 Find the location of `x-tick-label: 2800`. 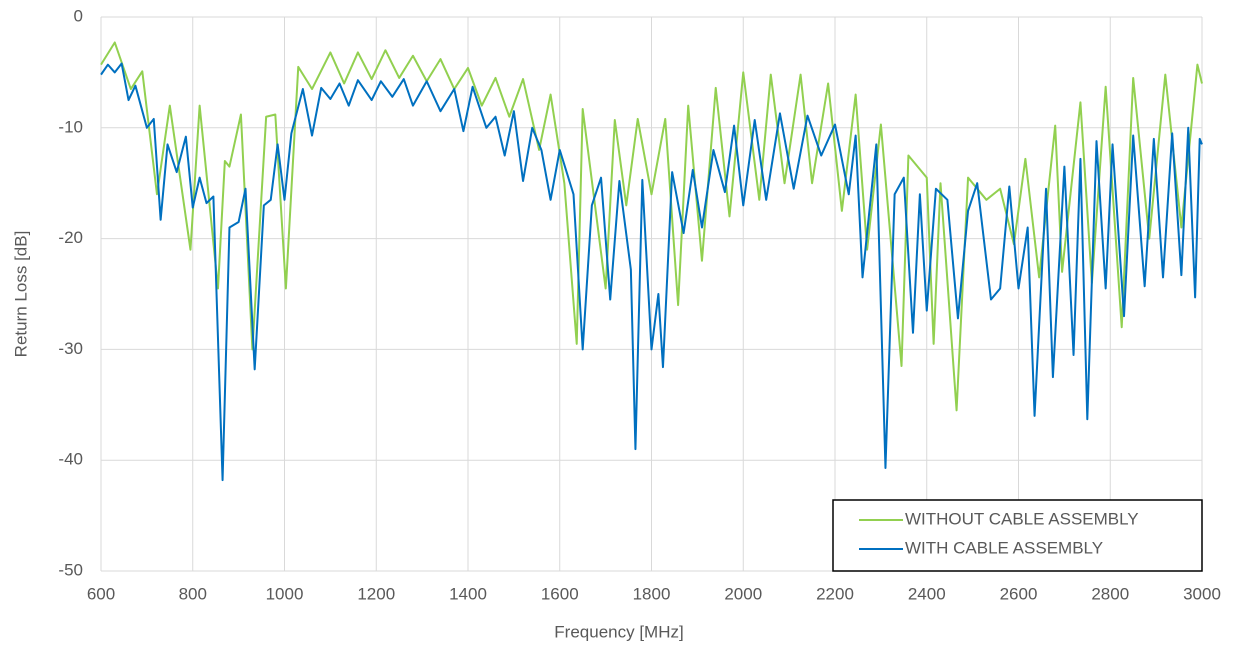

x-tick-label: 2800 is located at coordinates (1110, 593).